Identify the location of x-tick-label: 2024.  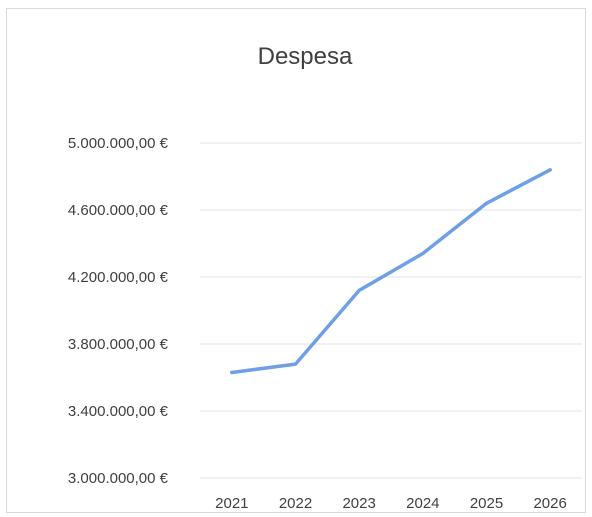
(422, 503).